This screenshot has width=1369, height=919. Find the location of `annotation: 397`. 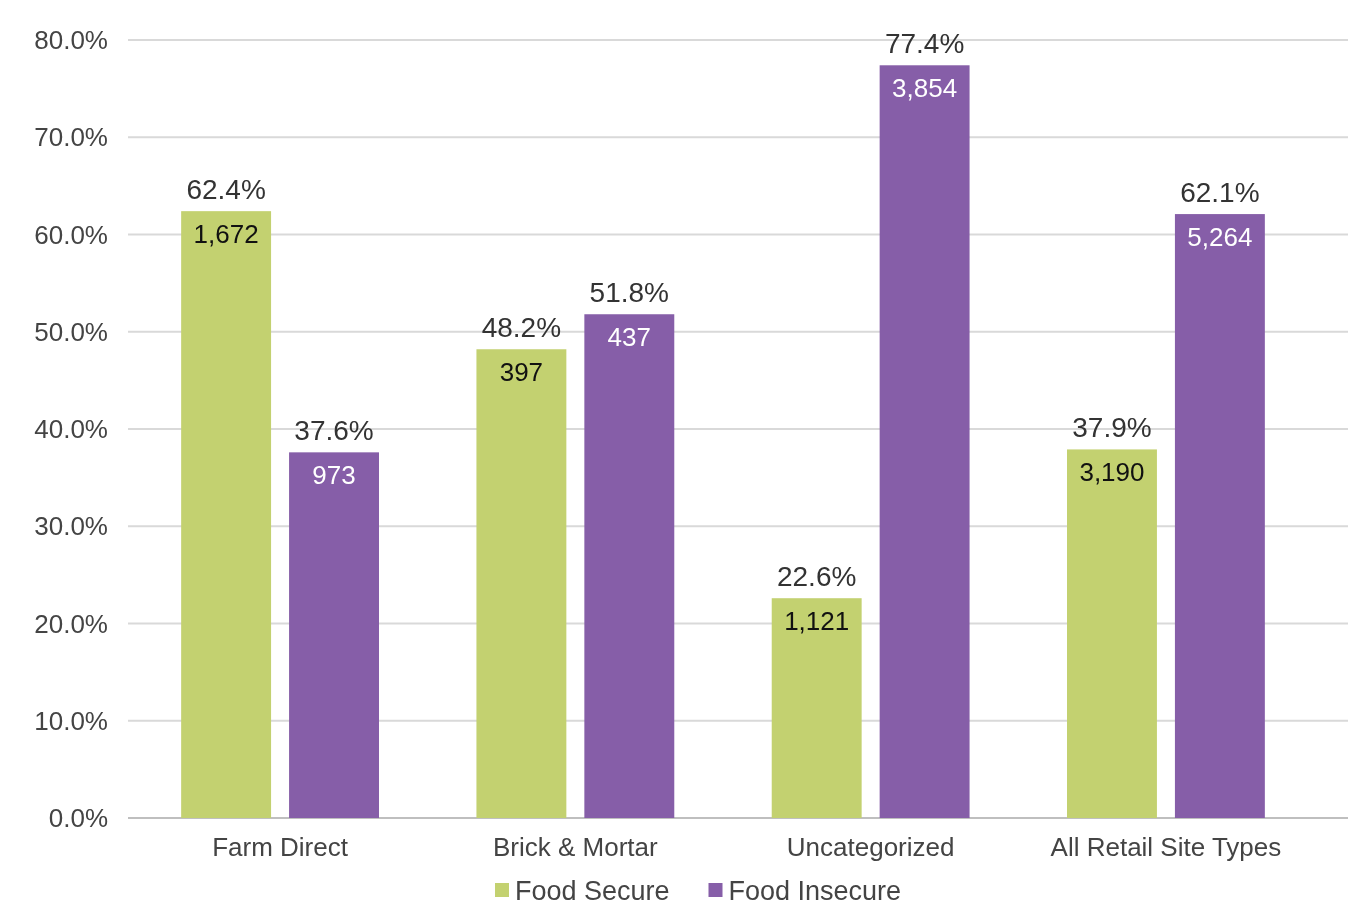

annotation: 397 is located at coordinates (521, 372).